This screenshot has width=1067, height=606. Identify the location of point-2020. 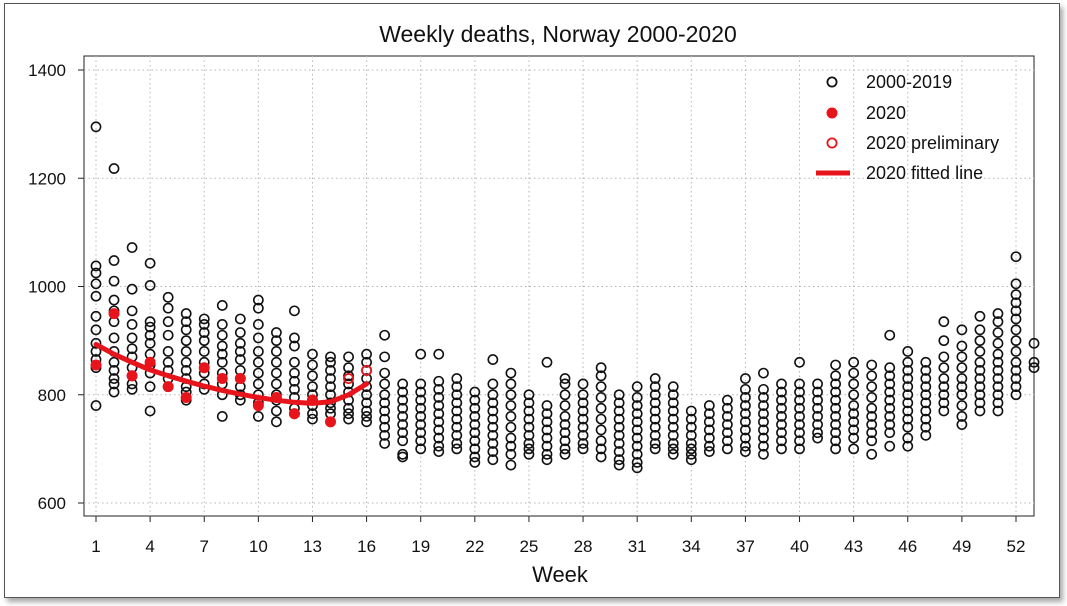
(240, 379).